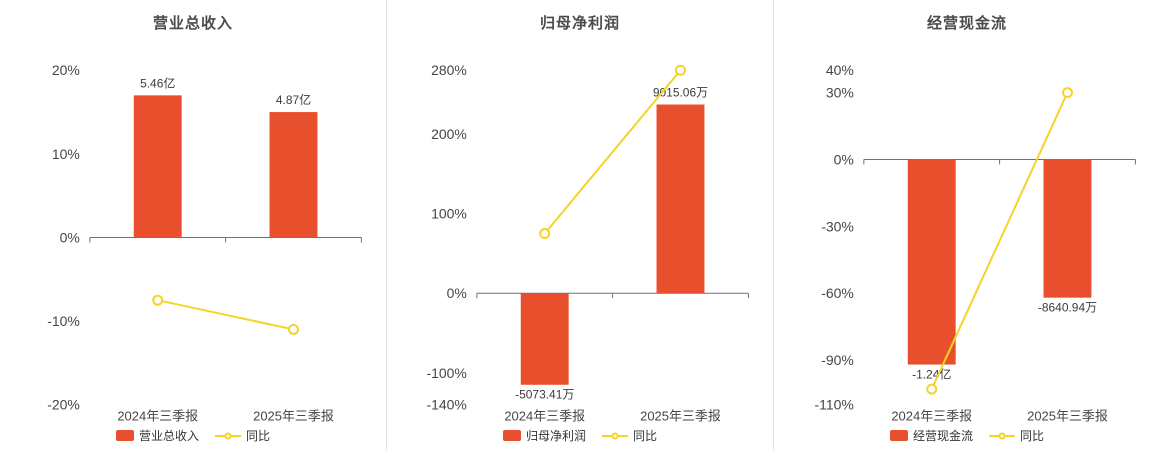 The height and width of the screenshot is (450, 1160). What do you see at coordinates (837, 293) in the screenshot?
I see `y-axis-tick-label: -60%` at bounding box center [837, 293].